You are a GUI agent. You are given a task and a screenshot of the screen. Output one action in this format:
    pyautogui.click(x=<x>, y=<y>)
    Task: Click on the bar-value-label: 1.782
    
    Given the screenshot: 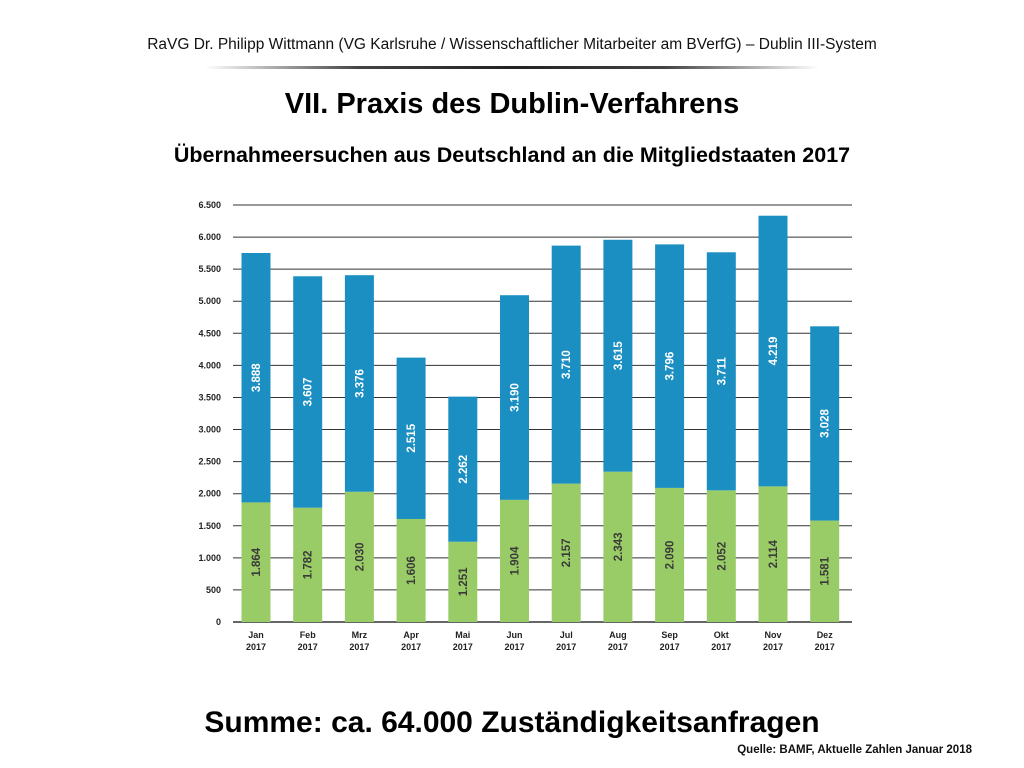 What is the action you would take?
    pyautogui.click(x=309, y=564)
    